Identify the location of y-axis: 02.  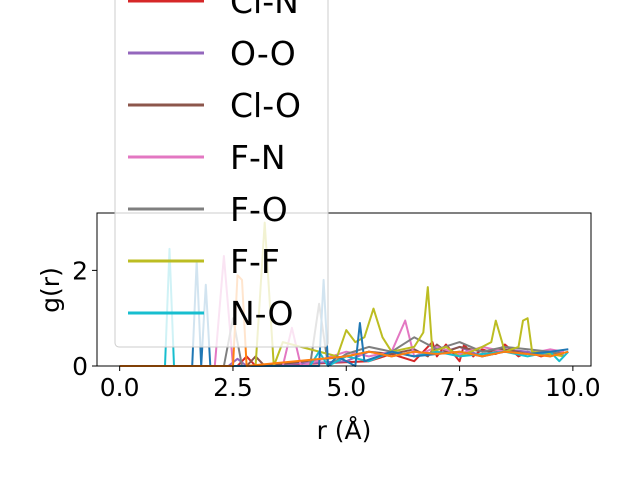
(84, 318).